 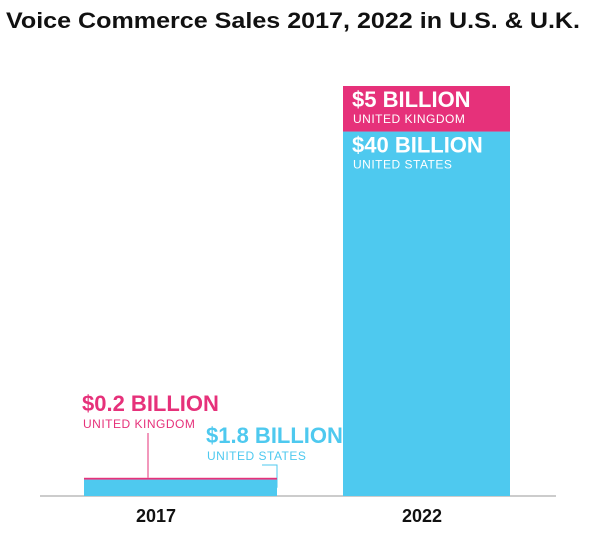 I want to click on x-tick-label: 2017, so click(x=156, y=516).